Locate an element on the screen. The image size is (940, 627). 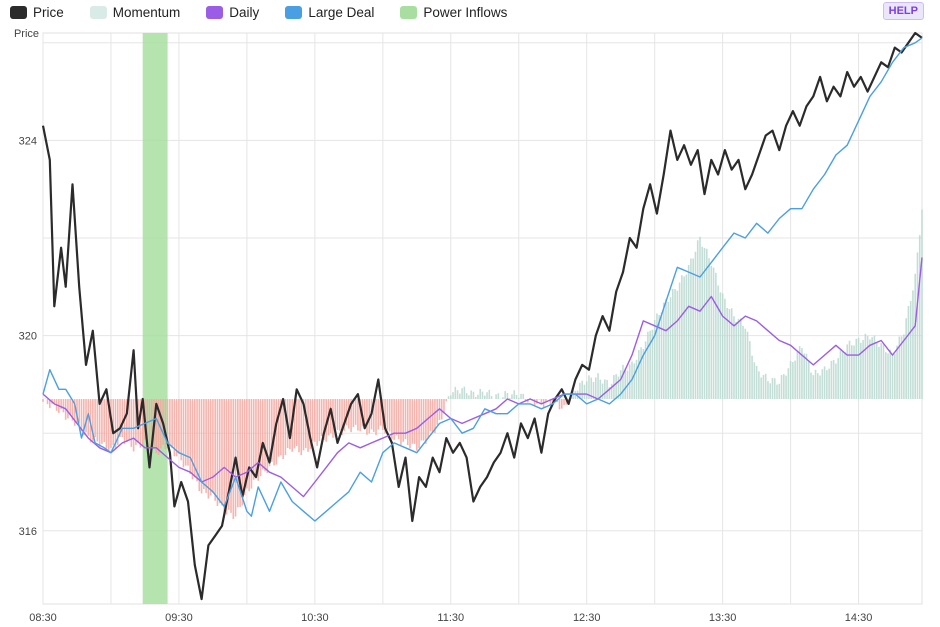
legend-item-large-deal: Large Deal is located at coordinates (329, 12).